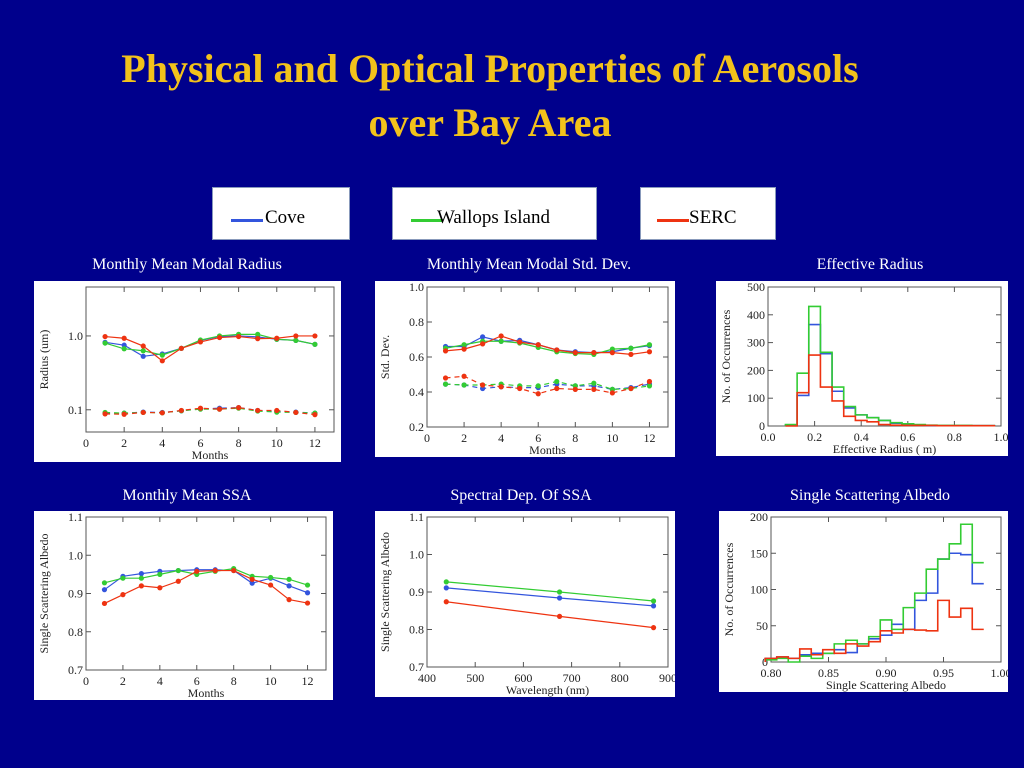 The image size is (1024, 768). I want to click on x-tick-label: 500, so click(475, 678).